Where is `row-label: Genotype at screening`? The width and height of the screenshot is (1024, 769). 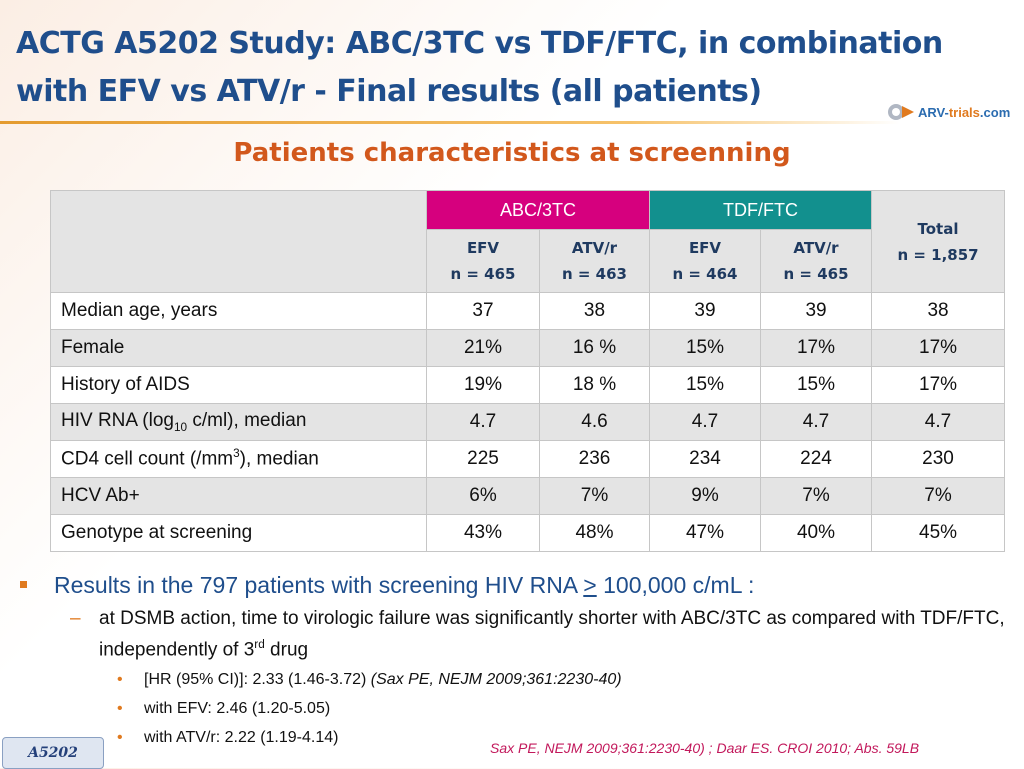
row-label: Genotype at screening is located at coordinates (238, 533).